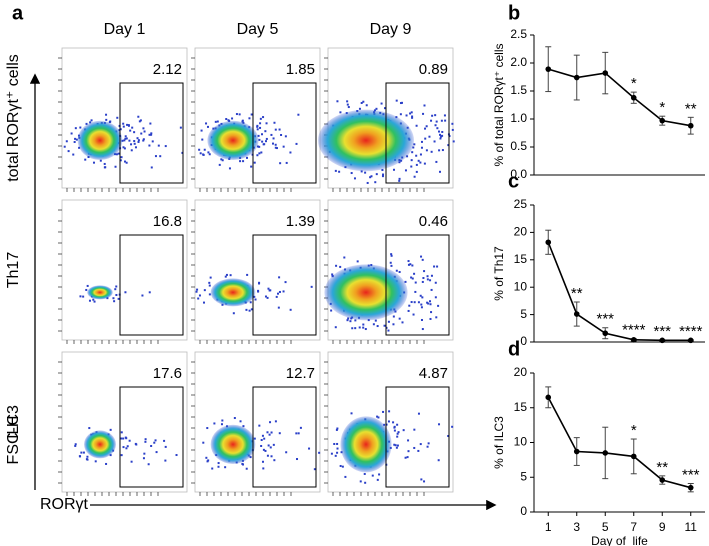  What do you see at coordinates (634, 330) in the screenshot?
I see `significance: ****` at bounding box center [634, 330].